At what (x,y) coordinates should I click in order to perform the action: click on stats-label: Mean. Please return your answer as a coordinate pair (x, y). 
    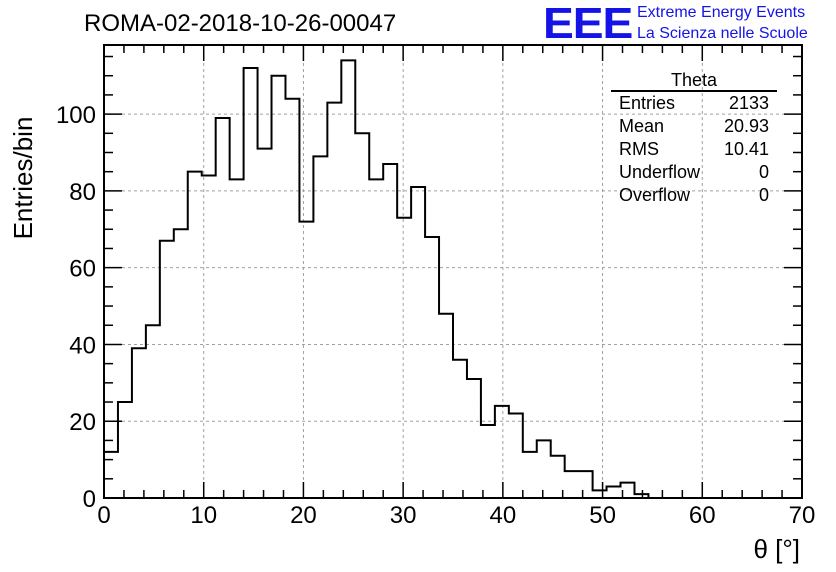
    Looking at the image, I should click on (642, 126).